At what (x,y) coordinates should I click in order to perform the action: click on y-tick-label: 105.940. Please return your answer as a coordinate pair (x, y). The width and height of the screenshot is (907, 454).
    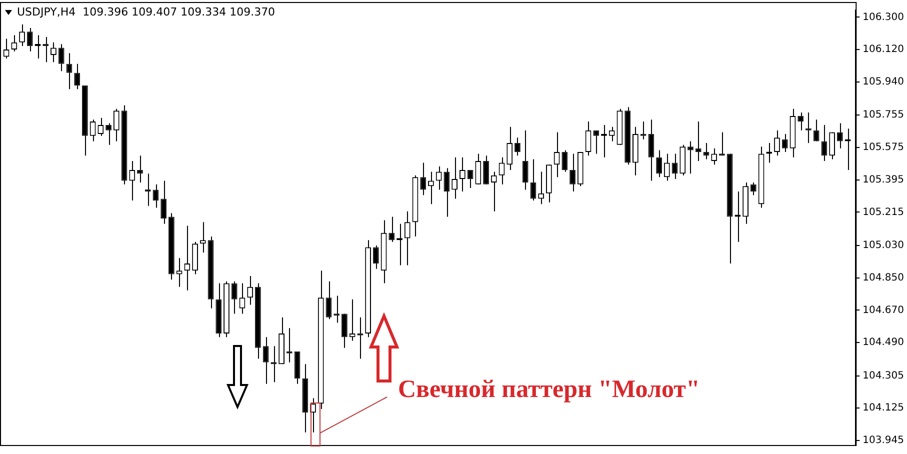
    Looking at the image, I should click on (883, 82).